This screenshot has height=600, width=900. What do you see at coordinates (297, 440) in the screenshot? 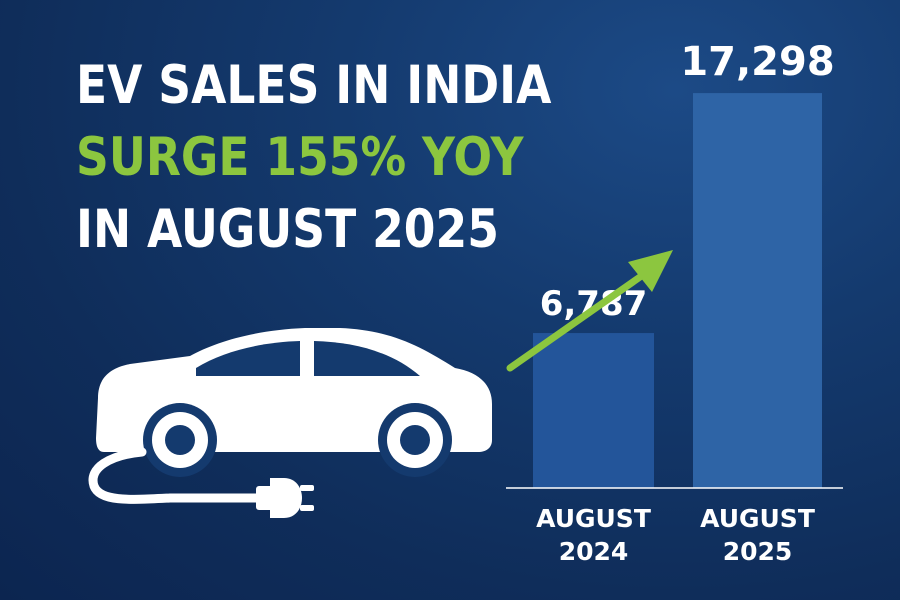
I see `car-wheels` at bounding box center [297, 440].